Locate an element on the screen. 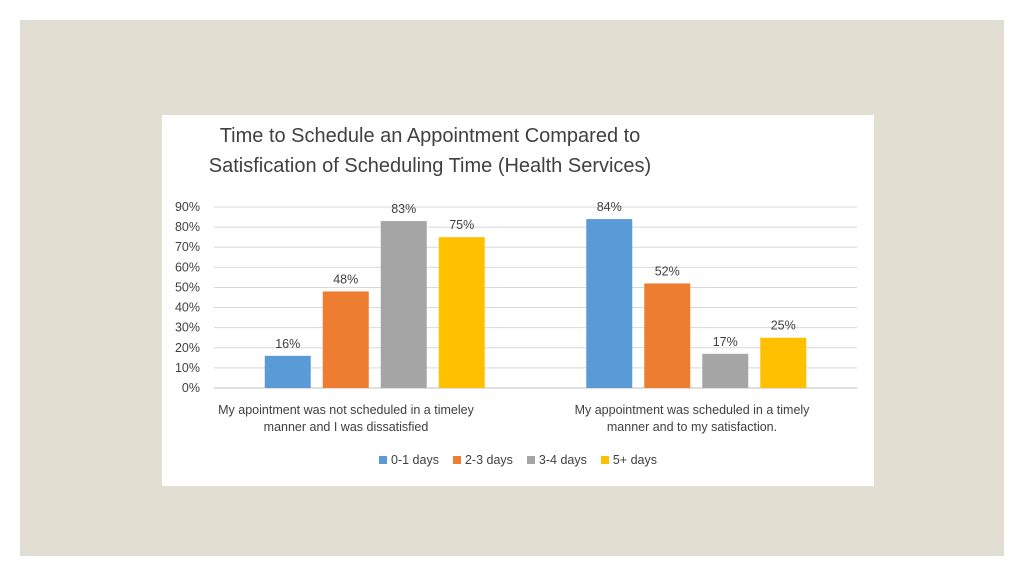 The width and height of the screenshot is (1024, 576). legend-item: 5+ days is located at coordinates (628, 460).